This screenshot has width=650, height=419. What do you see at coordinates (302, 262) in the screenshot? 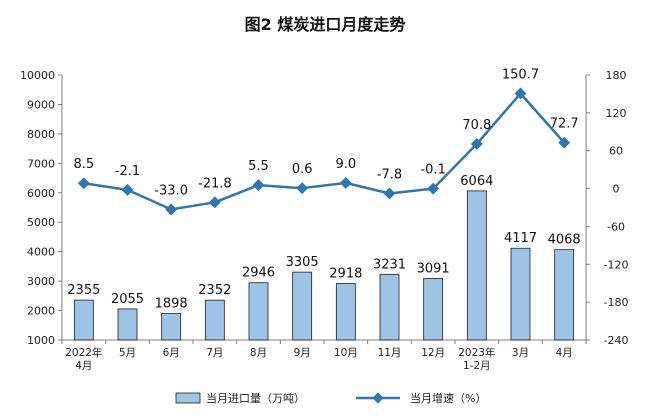
I see `bar-value-label: 3305` at bounding box center [302, 262].